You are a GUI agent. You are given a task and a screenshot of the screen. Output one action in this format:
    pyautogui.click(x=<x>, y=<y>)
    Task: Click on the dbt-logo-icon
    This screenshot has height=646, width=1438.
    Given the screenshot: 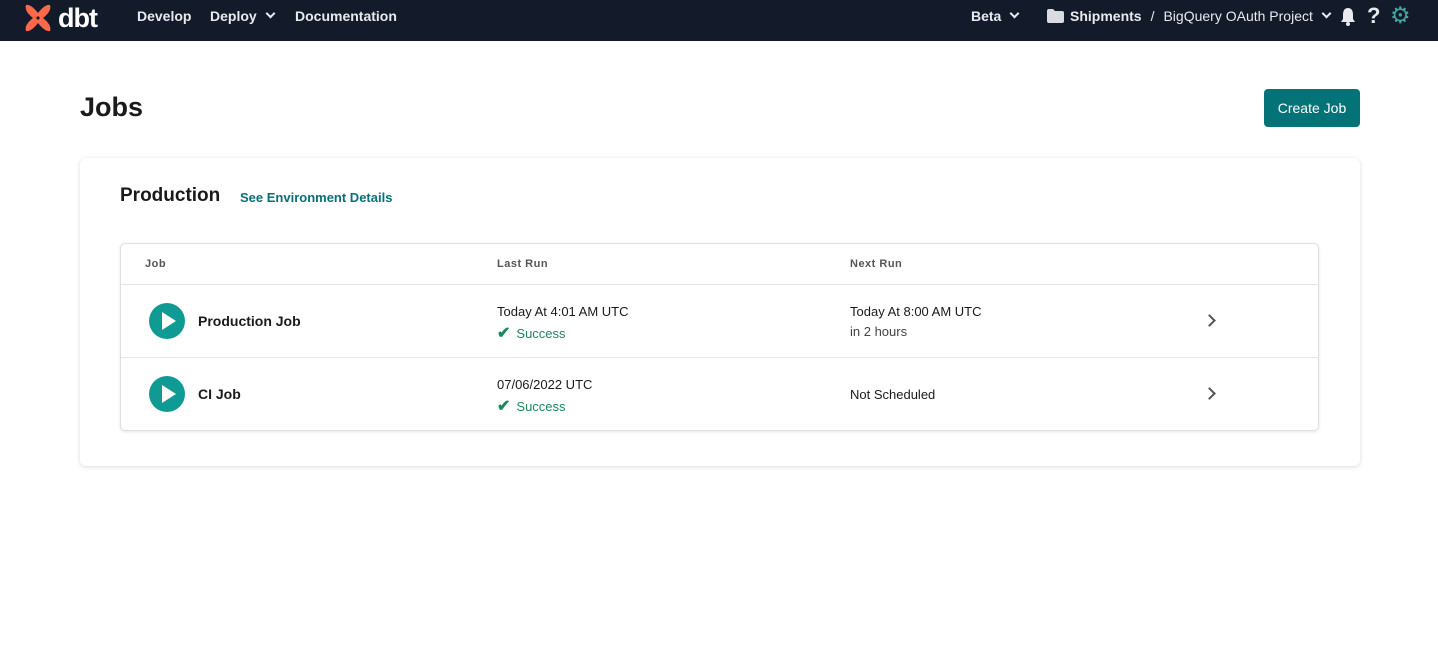 What is the action you would take?
    pyautogui.click(x=38, y=18)
    